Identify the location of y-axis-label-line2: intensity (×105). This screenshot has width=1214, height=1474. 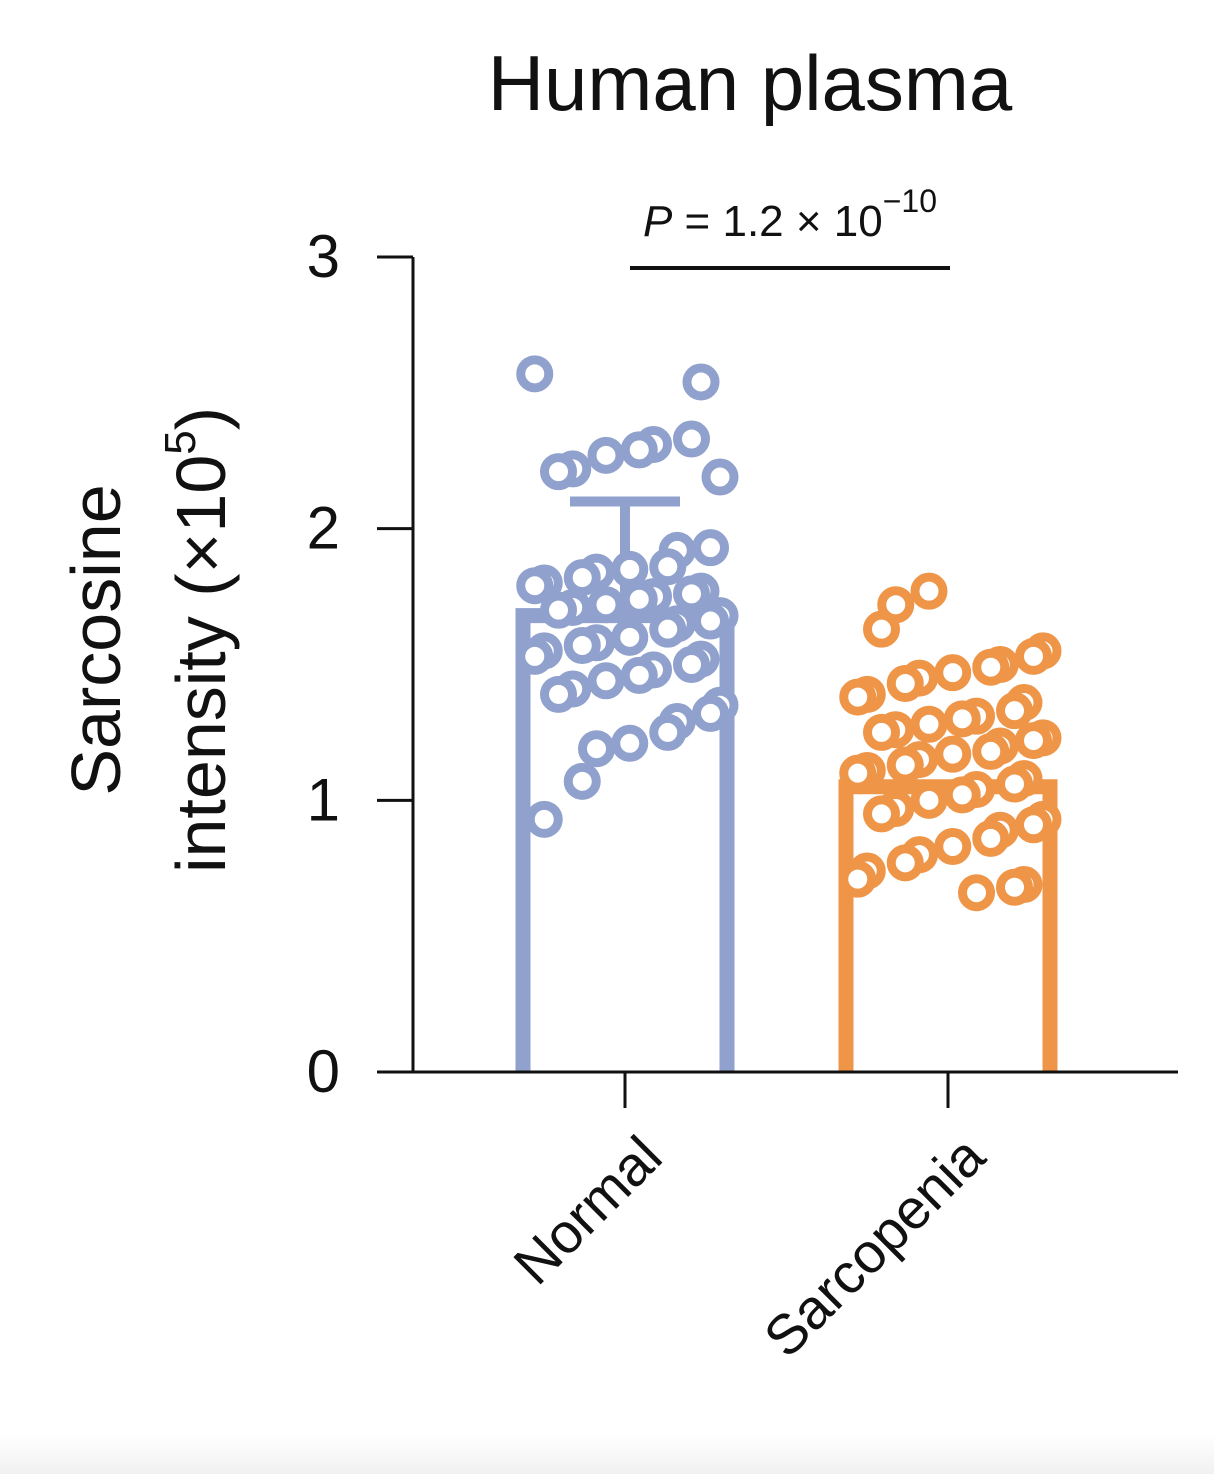
(198, 640).